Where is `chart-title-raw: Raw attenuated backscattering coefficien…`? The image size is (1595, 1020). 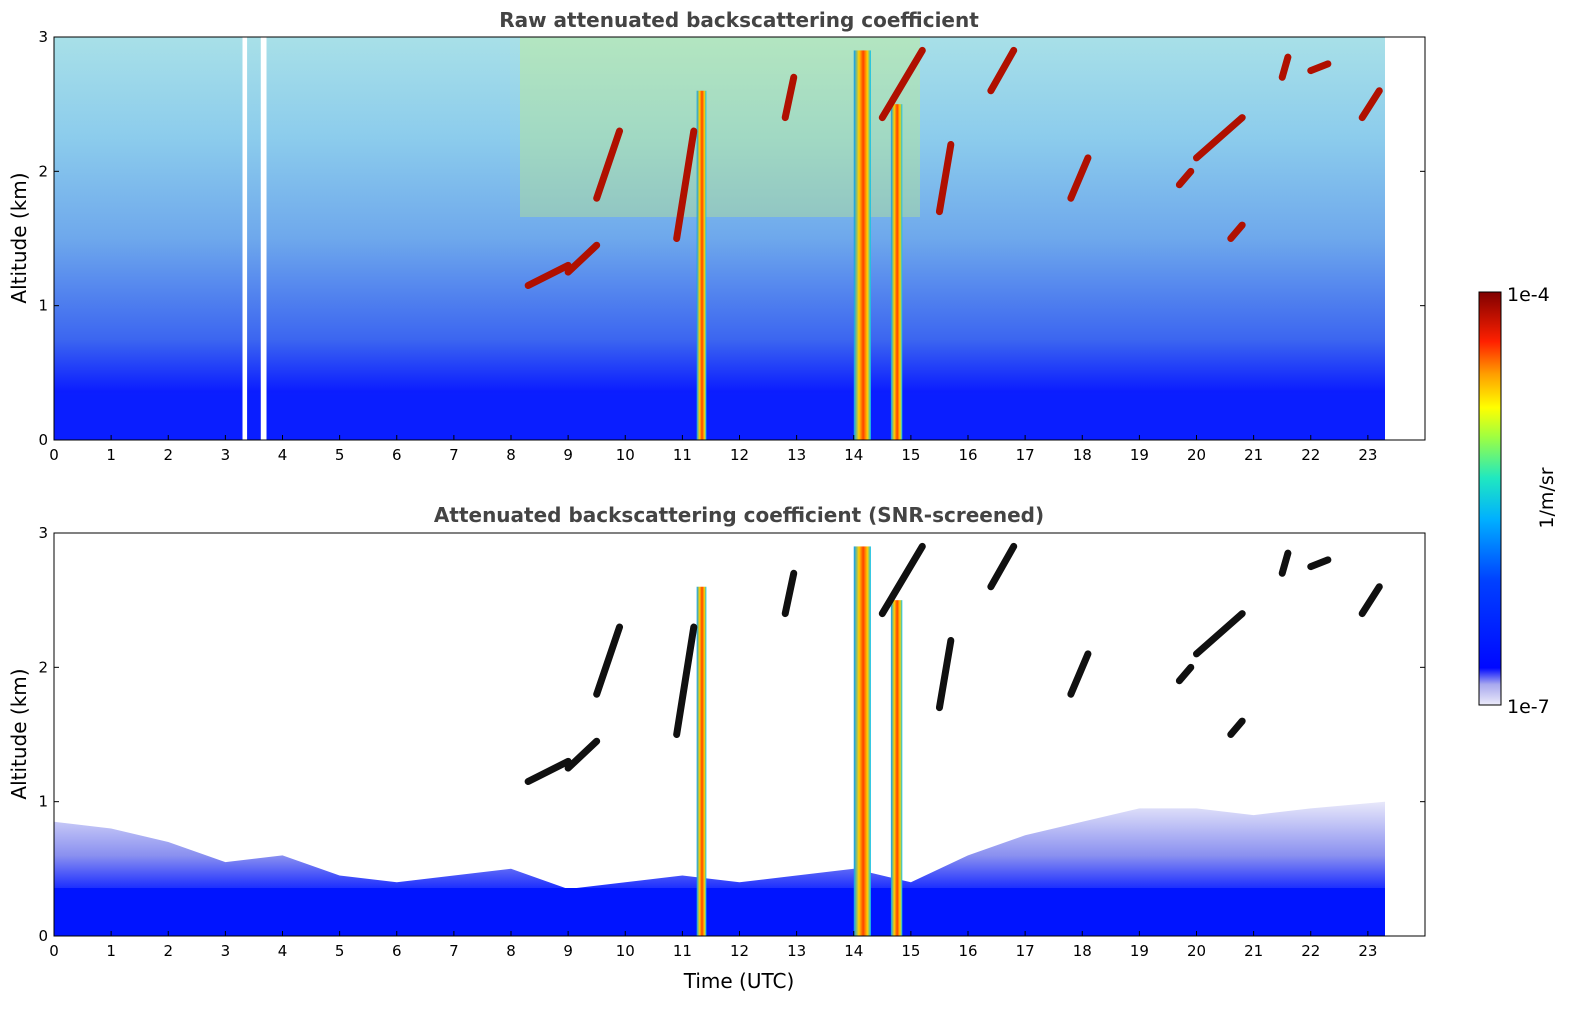 chart-title-raw: Raw attenuated backscattering coefficien… is located at coordinates (739, 20).